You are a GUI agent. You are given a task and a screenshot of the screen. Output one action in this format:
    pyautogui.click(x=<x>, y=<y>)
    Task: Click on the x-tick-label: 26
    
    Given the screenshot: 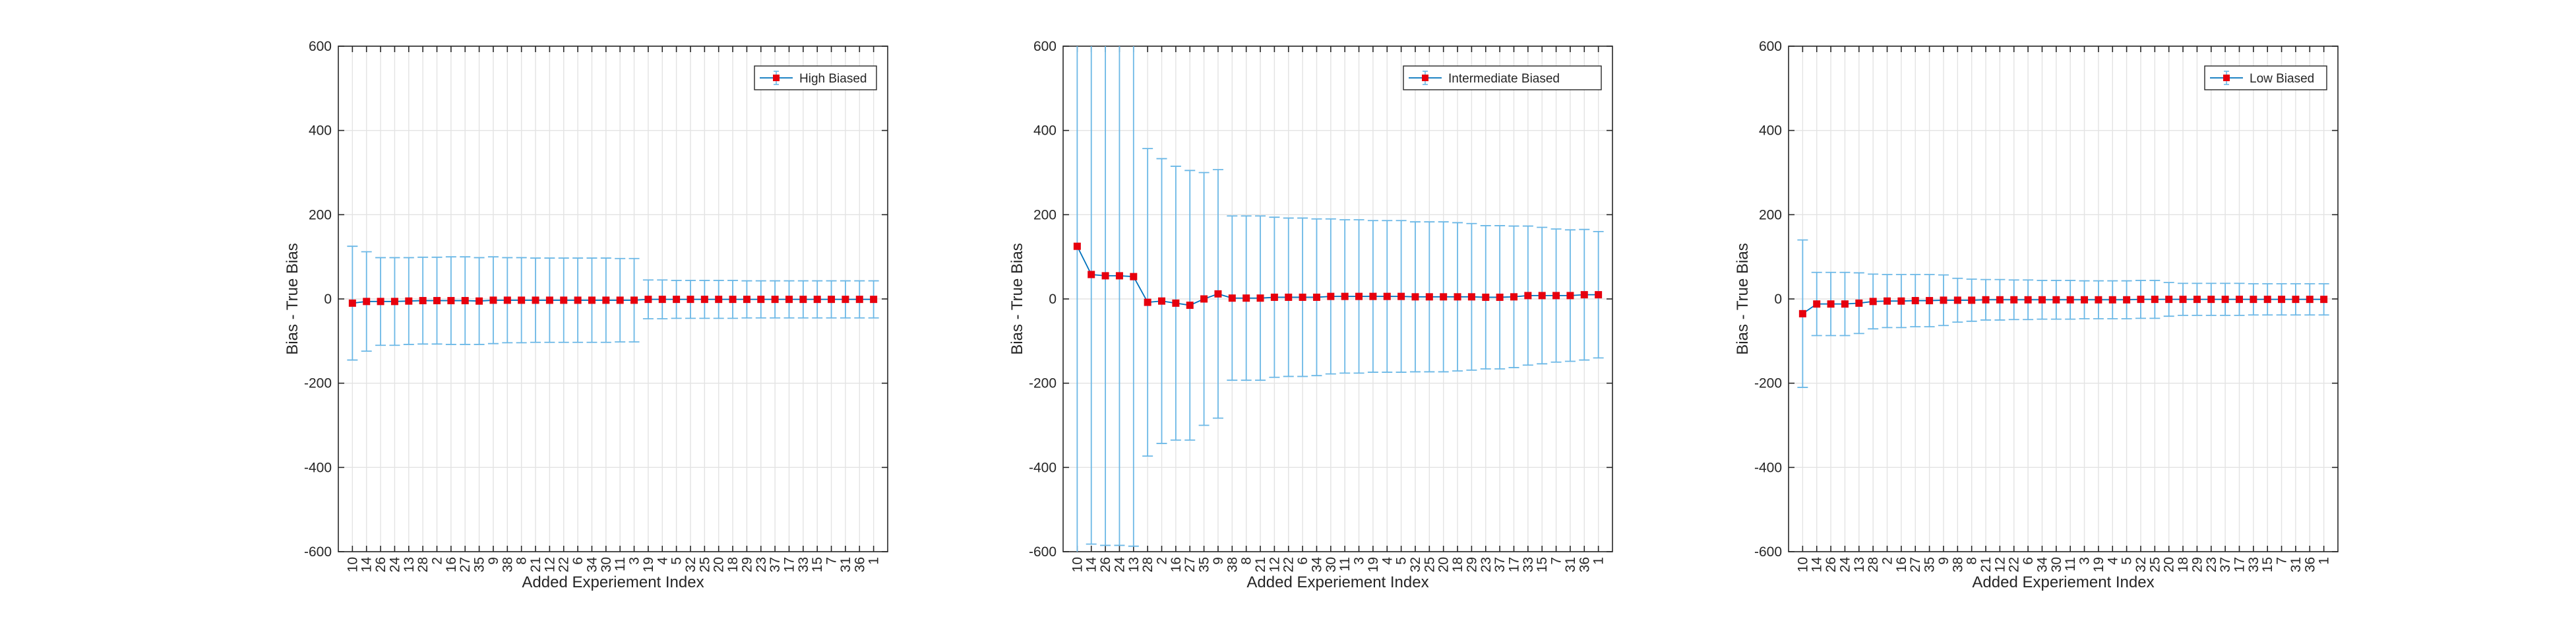 What is the action you would take?
    pyautogui.click(x=1105, y=564)
    